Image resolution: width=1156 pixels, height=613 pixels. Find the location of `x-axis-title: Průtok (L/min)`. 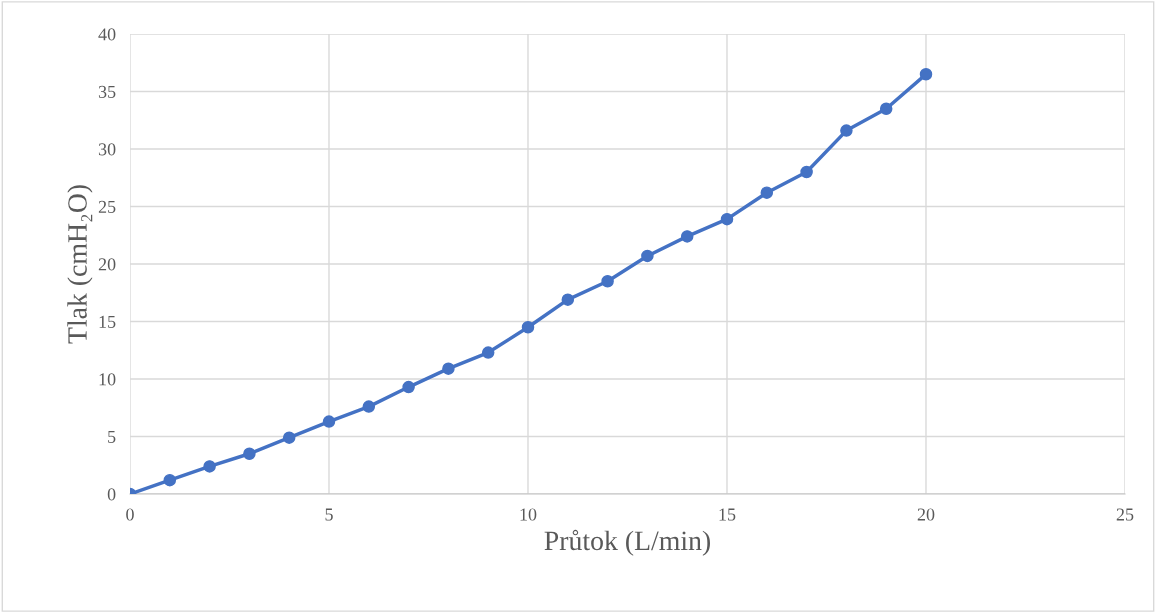

x-axis-title: Průtok (L/min) is located at coordinates (627, 542).